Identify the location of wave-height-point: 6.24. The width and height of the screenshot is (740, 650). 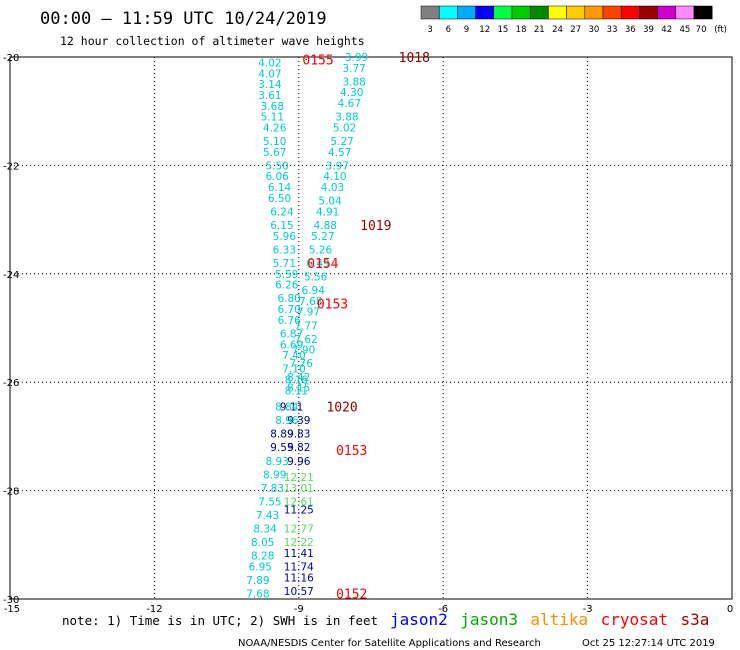
(282, 212).